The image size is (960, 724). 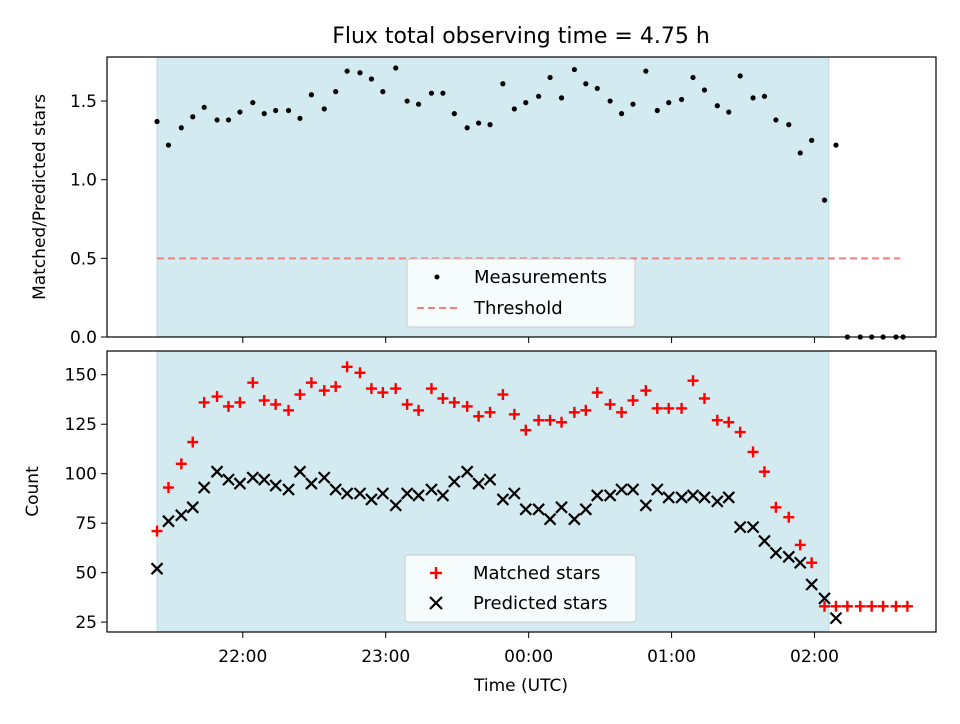 What do you see at coordinates (81, 425) in the screenshot?
I see `bottom-ytick-label: 125` at bounding box center [81, 425].